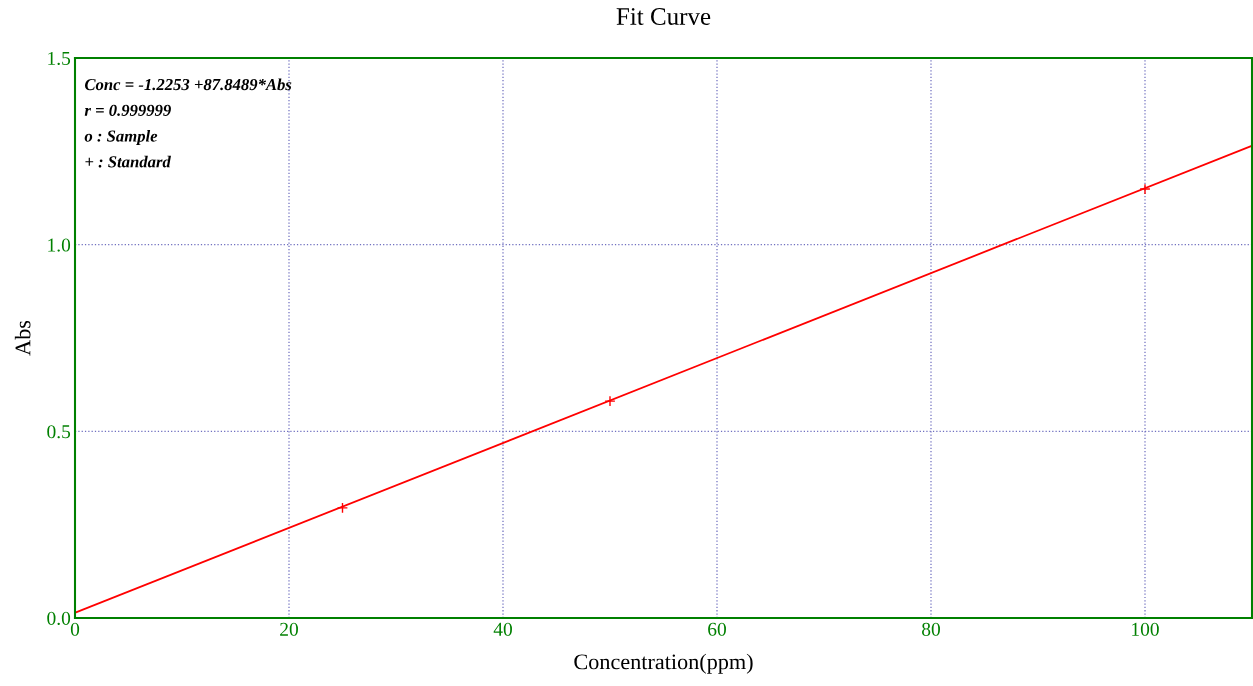 This screenshot has width=1253, height=686. I want to click on y-tick-label: 0.0, so click(59, 618).